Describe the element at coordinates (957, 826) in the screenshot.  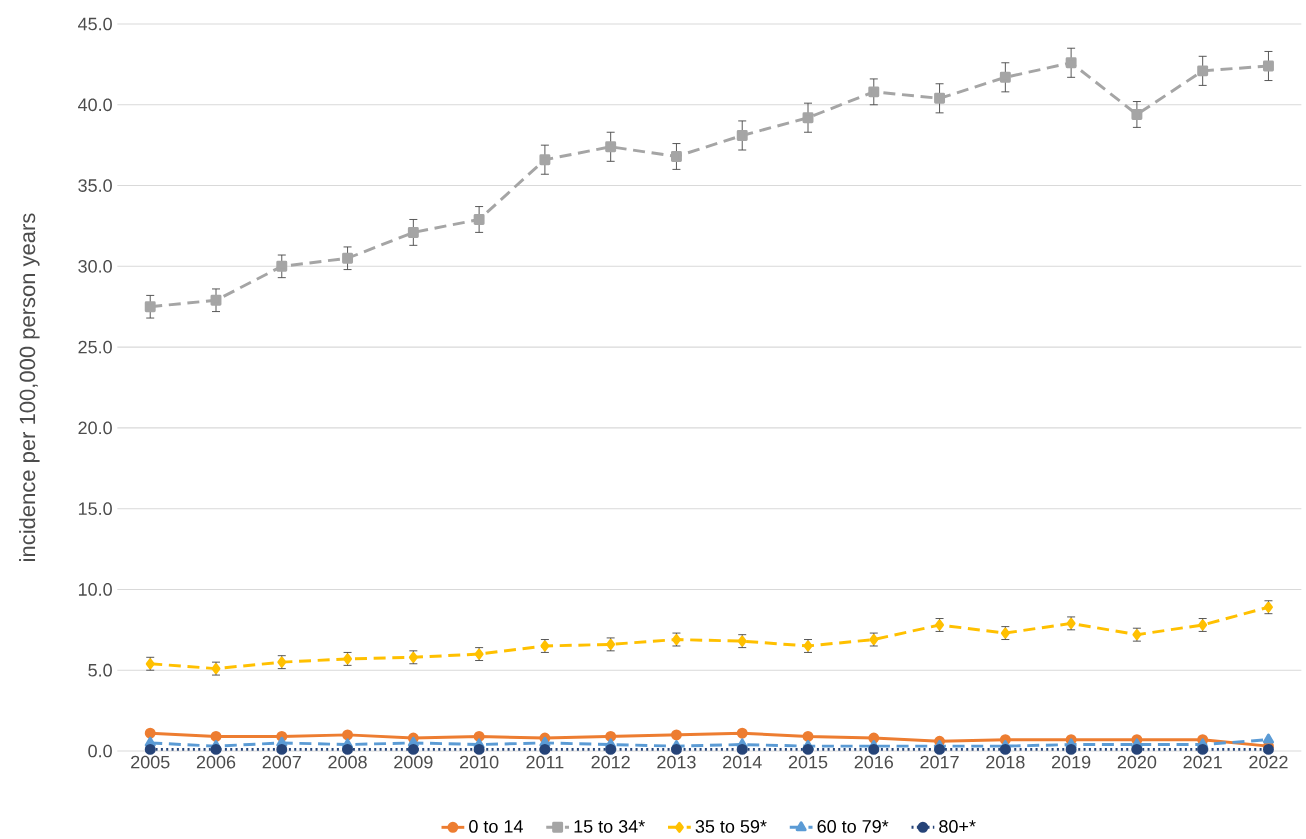
I see `legend-label: 80+*` at that location.